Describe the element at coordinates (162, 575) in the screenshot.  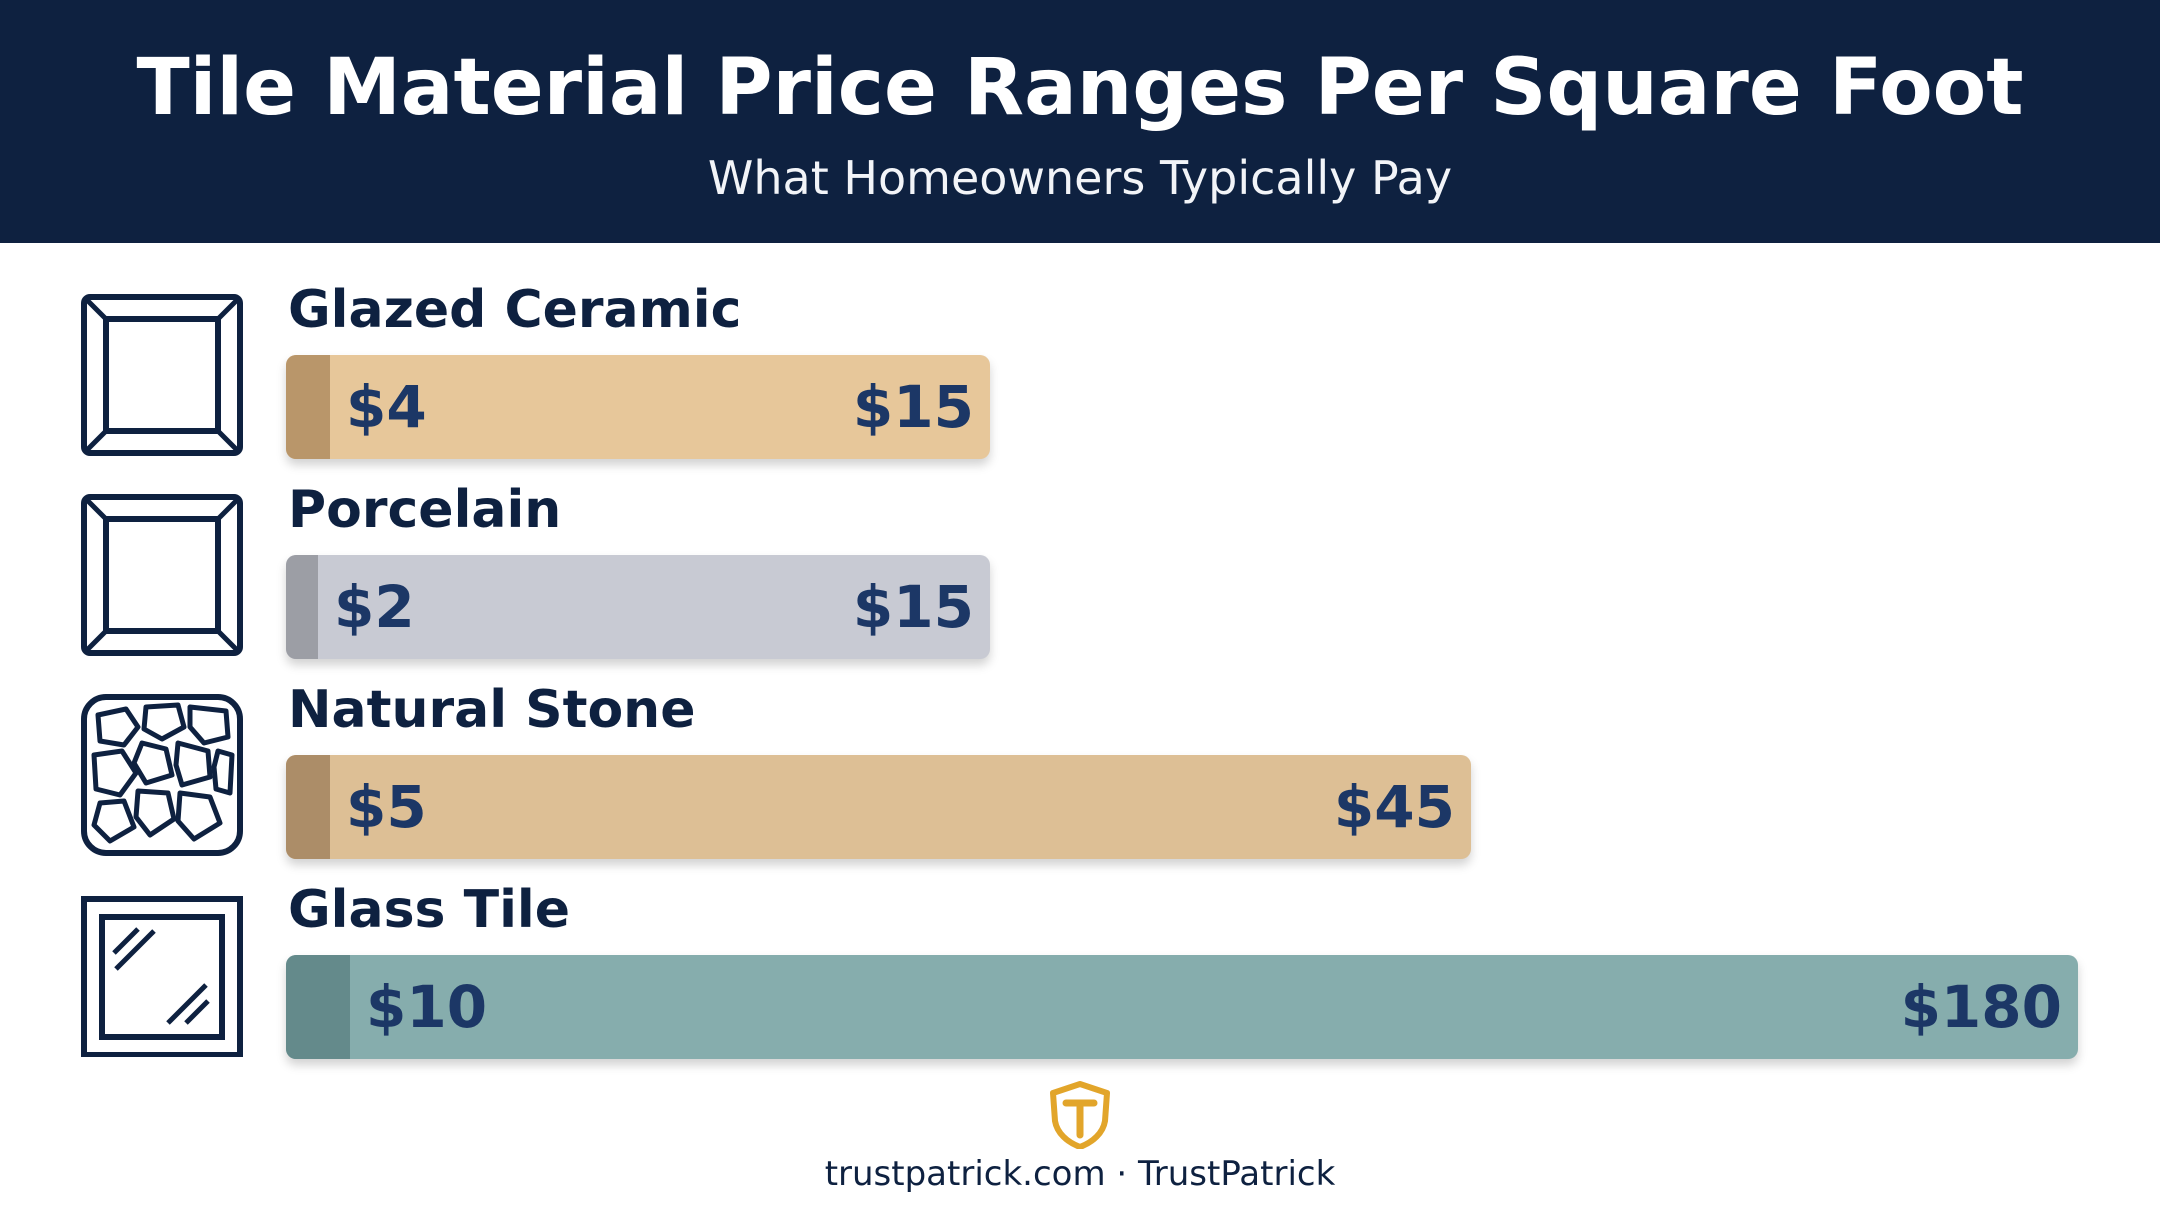
I see `porcelain-tile-icon` at that location.